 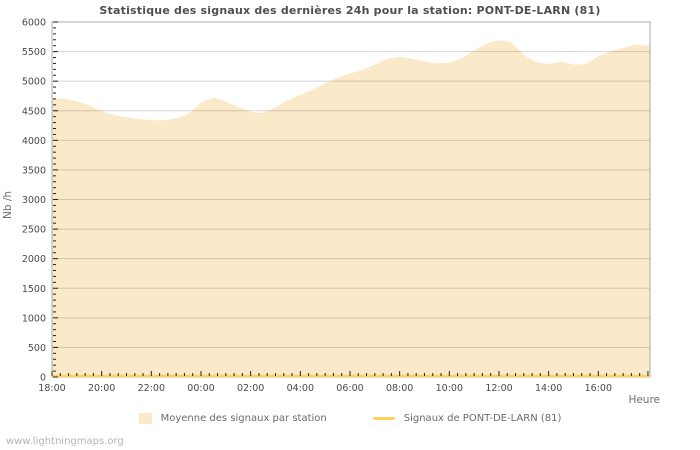 I want to click on svg-text: 18:00, so click(x=51, y=388).